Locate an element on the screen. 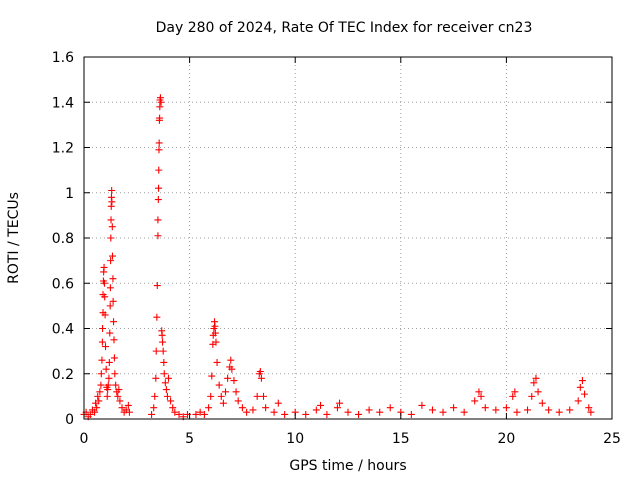 The image size is (640, 480). y-axis-label: ROTI / TECUs is located at coordinates (14, 238).